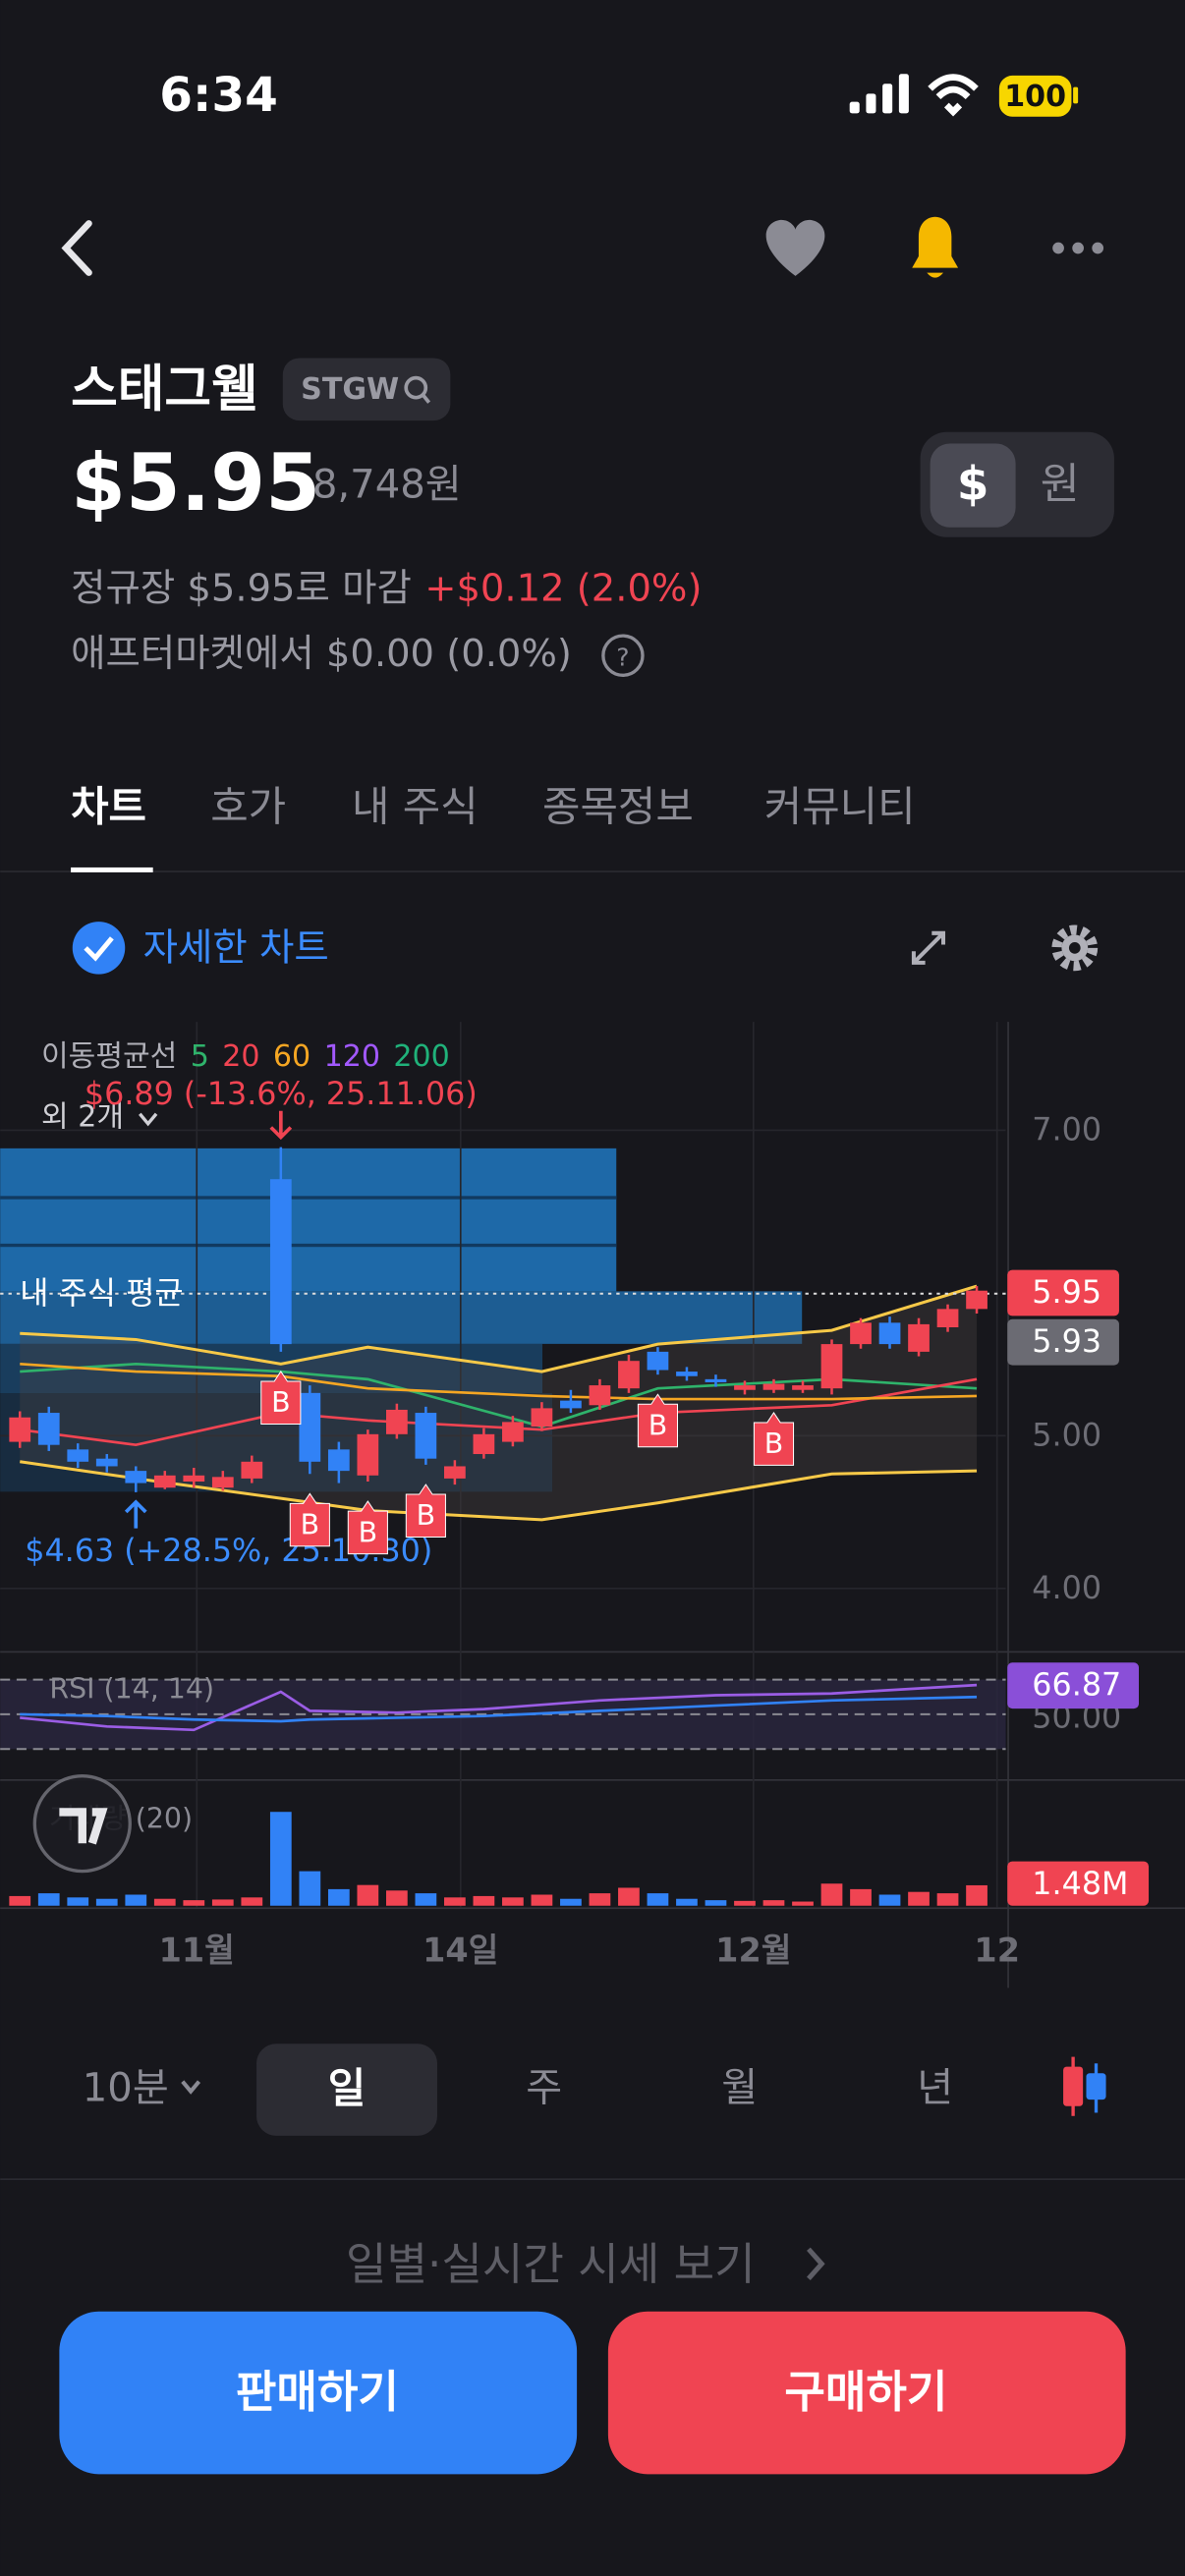 The width and height of the screenshot is (1185, 2576). Describe the element at coordinates (112, 869) in the screenshot. I see `tab-indicator` at that location.